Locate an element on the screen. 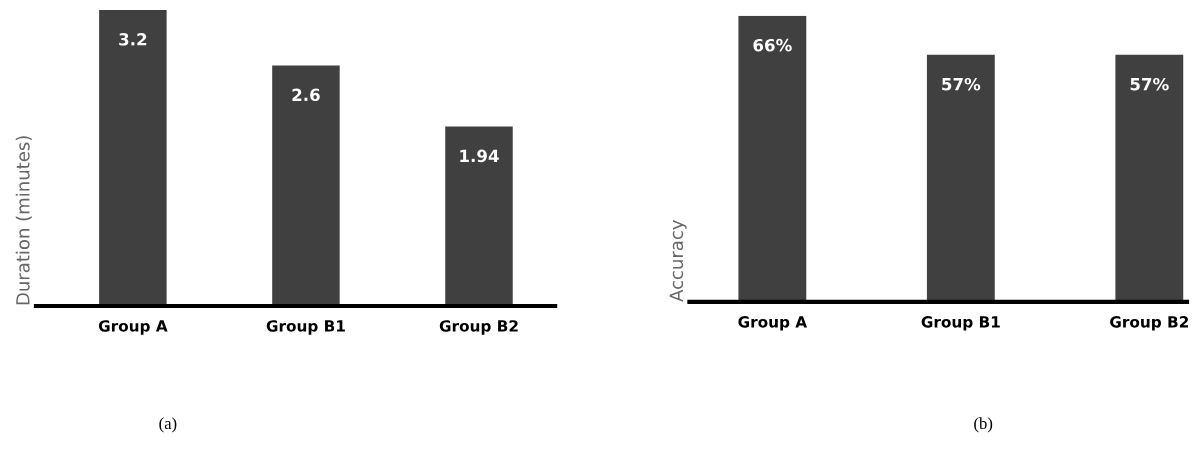  text: (a) is located at coordinates (168, 425).